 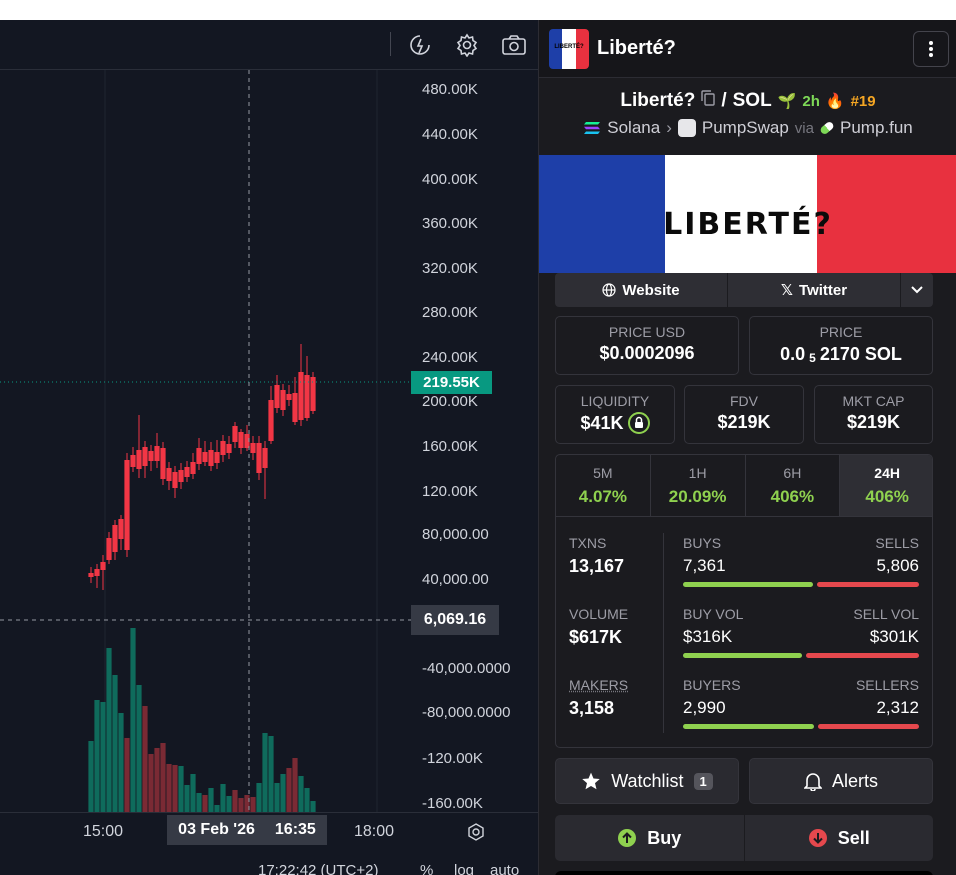 What do you see at coordinates (318, 868) in the screenshot?
I see `clock-readout: 17:22:42 (UTC+2)` at bounding box center [318, 868].